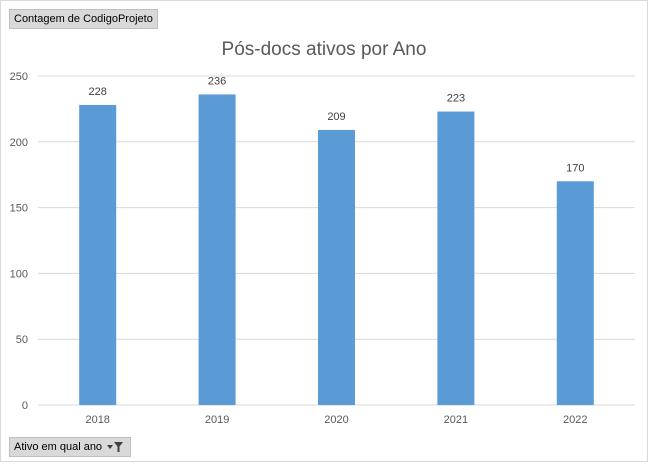 The image size is (648, 466). Describe the element at coordinates (575, 168) in the screenshot. I see `data-label: 170` at that location.